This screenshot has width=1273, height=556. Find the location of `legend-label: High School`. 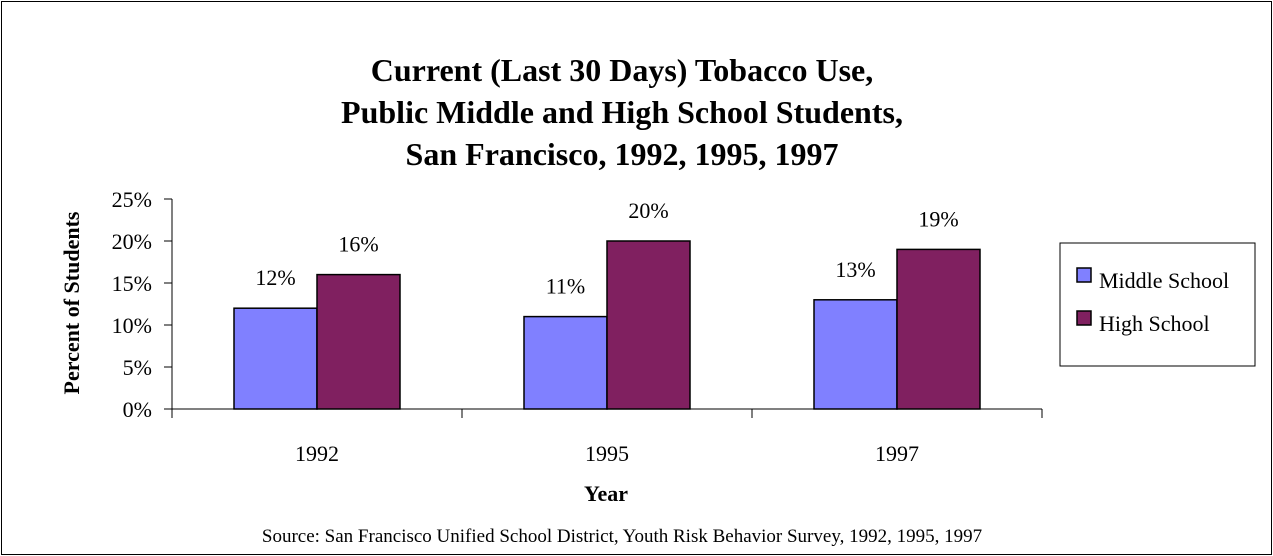

legend-label: High School is located at coordinates (1154, 323).